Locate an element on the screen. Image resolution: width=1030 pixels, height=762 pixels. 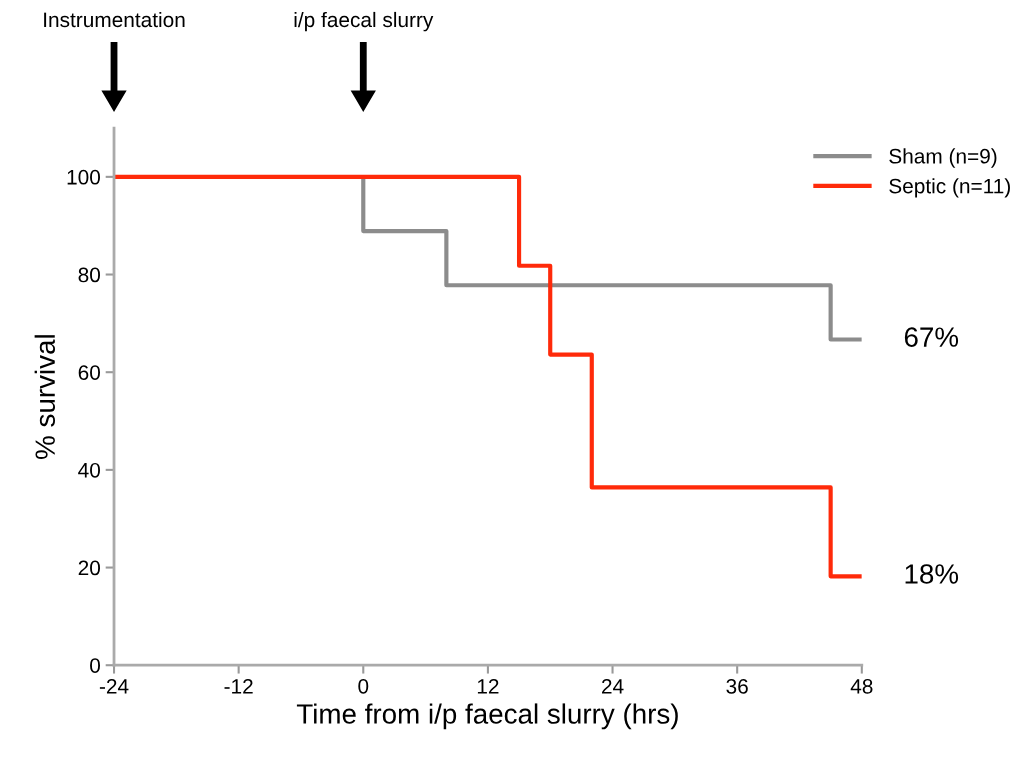
y-axis-title: % survival is located at coordinates (45, 397).